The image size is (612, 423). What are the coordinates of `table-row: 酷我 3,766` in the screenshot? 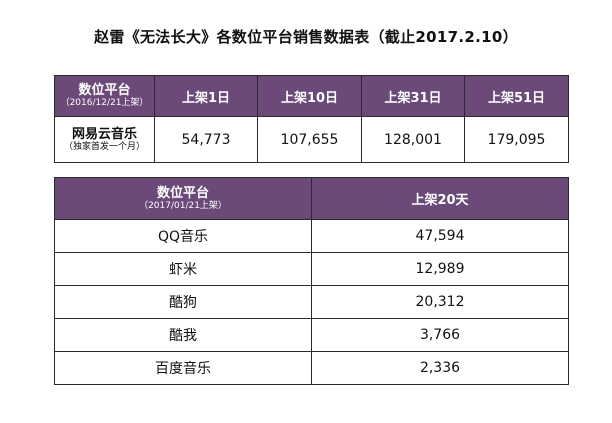 It's located at (311, 335).